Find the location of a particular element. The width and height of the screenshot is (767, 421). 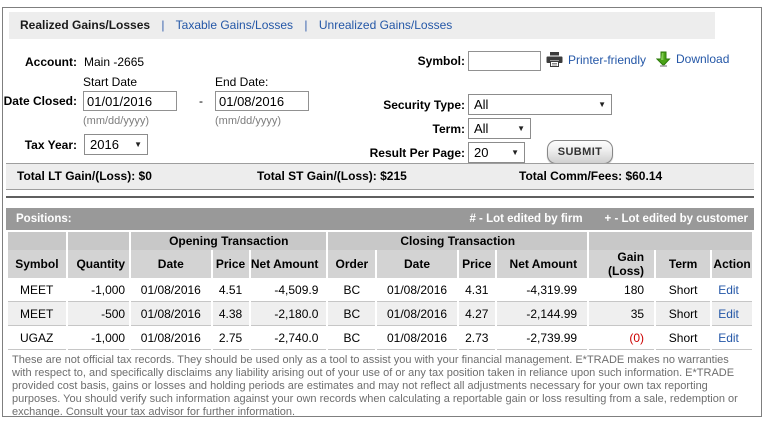

lot-edited-by-customer-note: + - Lot edited by customer is located at coordinates (676, 219).